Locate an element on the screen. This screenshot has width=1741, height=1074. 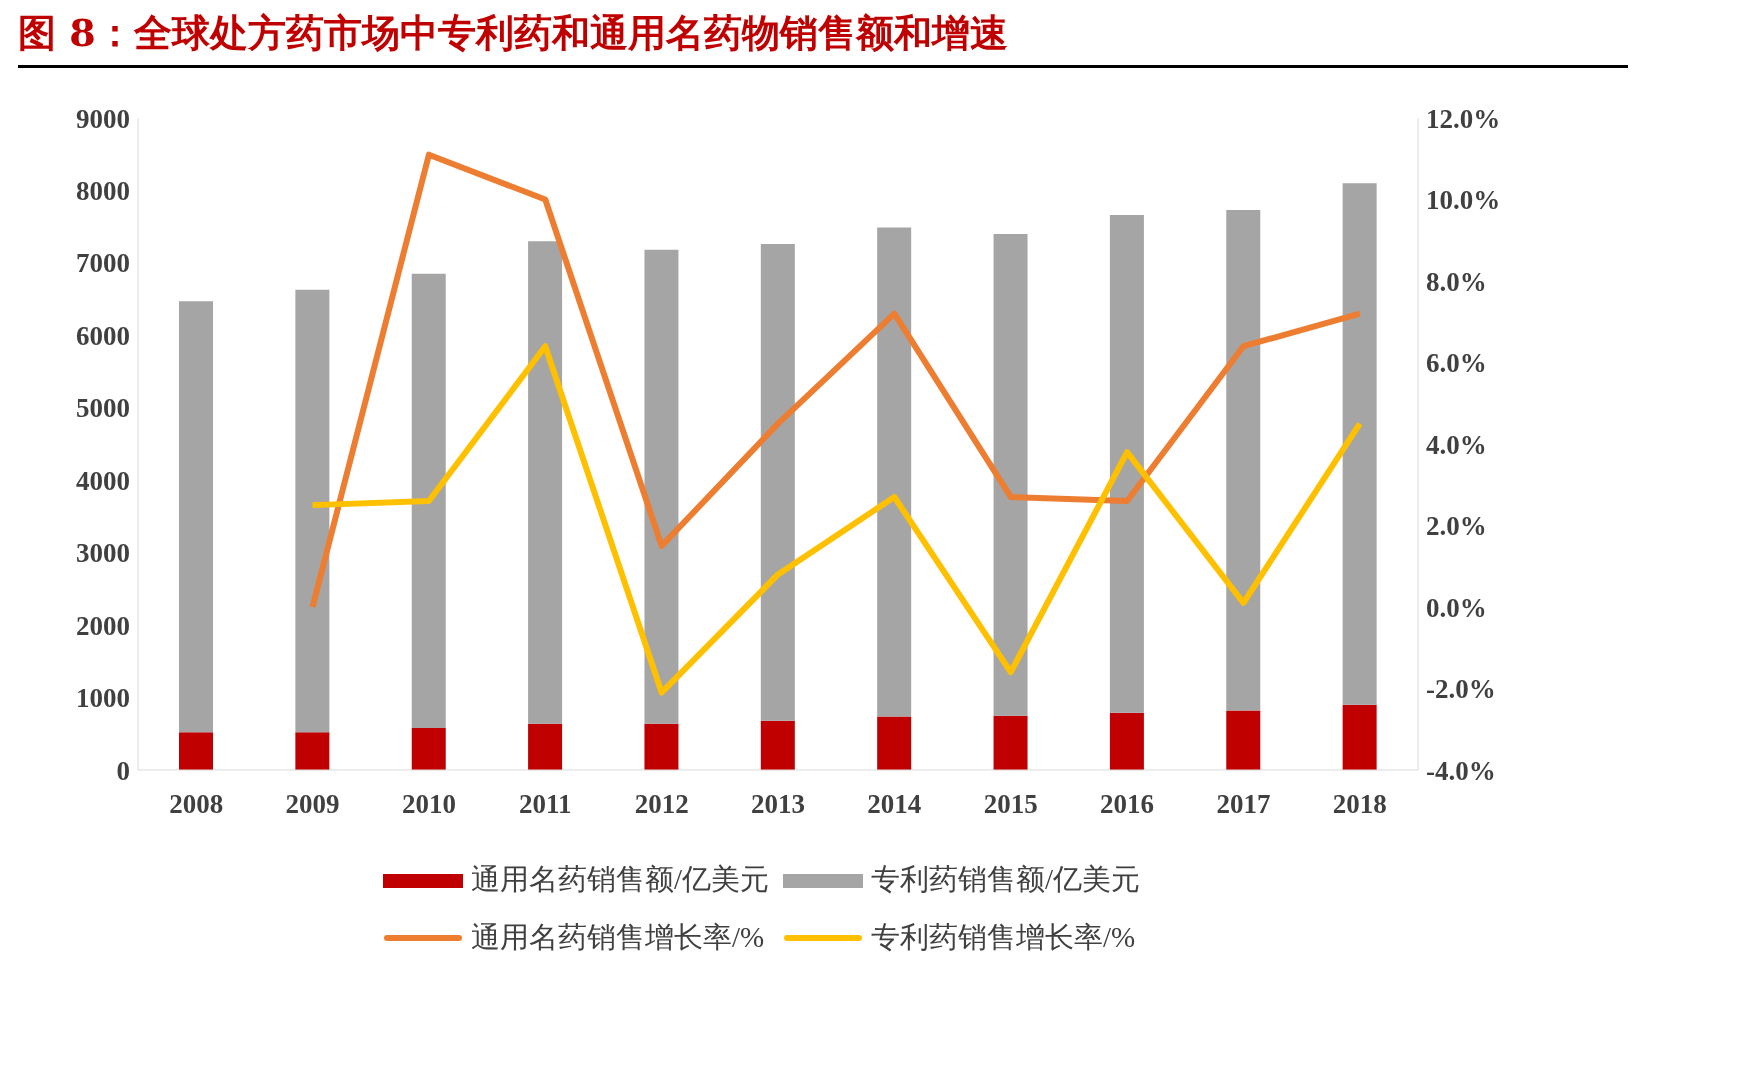
y2-tick-label: 0.0% is located at coordinates (1456, 607).